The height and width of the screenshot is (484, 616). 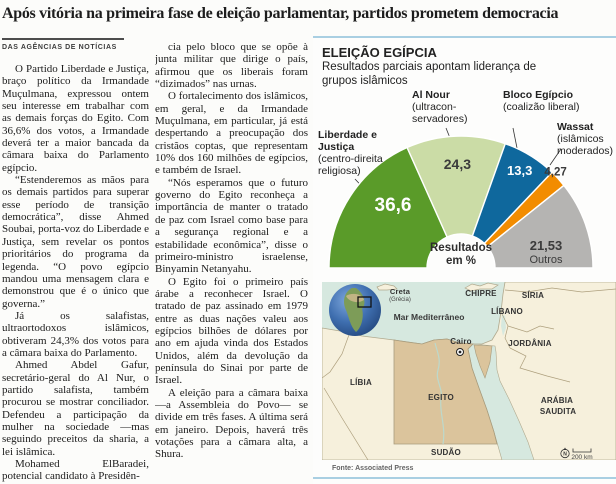 I want to click on legend-wassat: Wassat (islâmicos moderados), so click(x=586, y=139).